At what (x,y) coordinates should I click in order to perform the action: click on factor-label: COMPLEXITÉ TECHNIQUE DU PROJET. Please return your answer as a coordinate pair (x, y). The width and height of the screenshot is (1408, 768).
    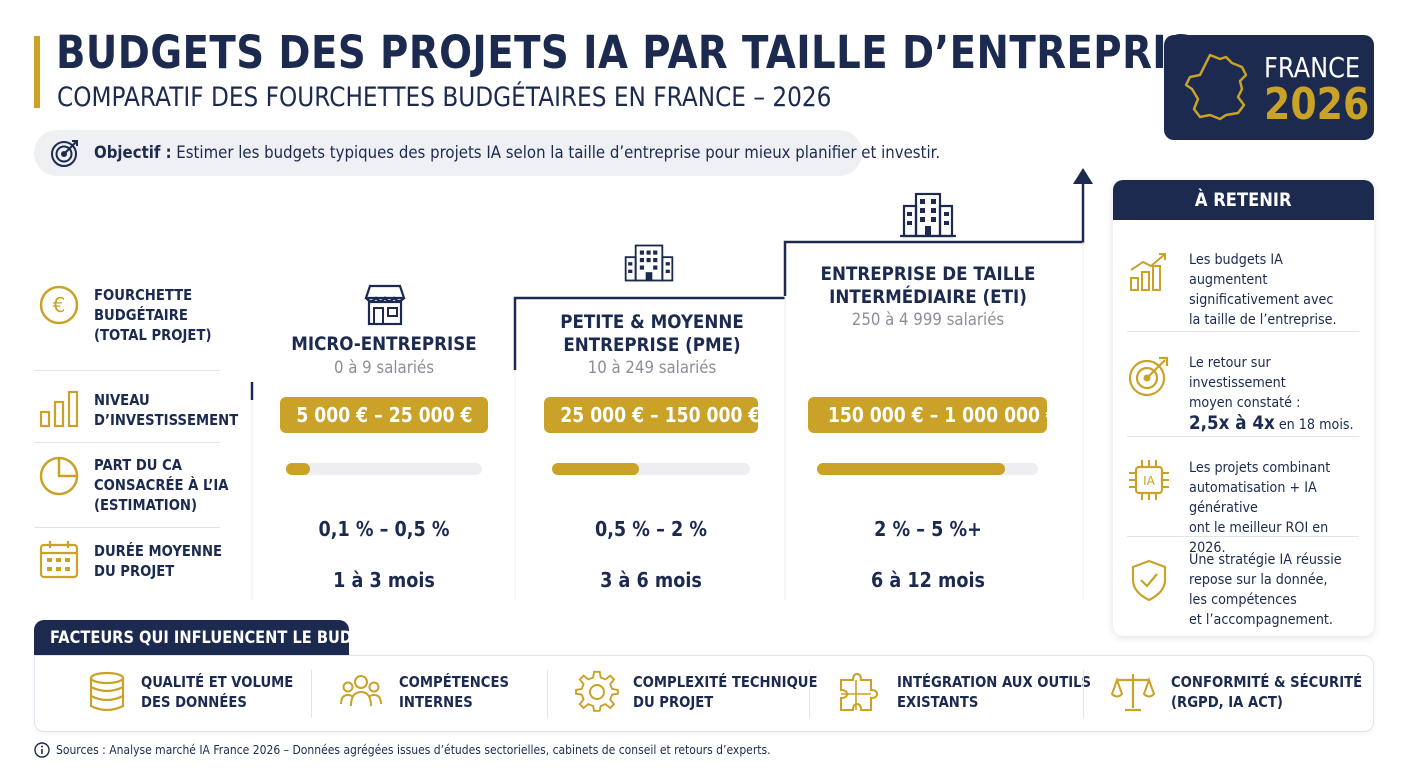
    Looking at the image, I should click on (725, 692).